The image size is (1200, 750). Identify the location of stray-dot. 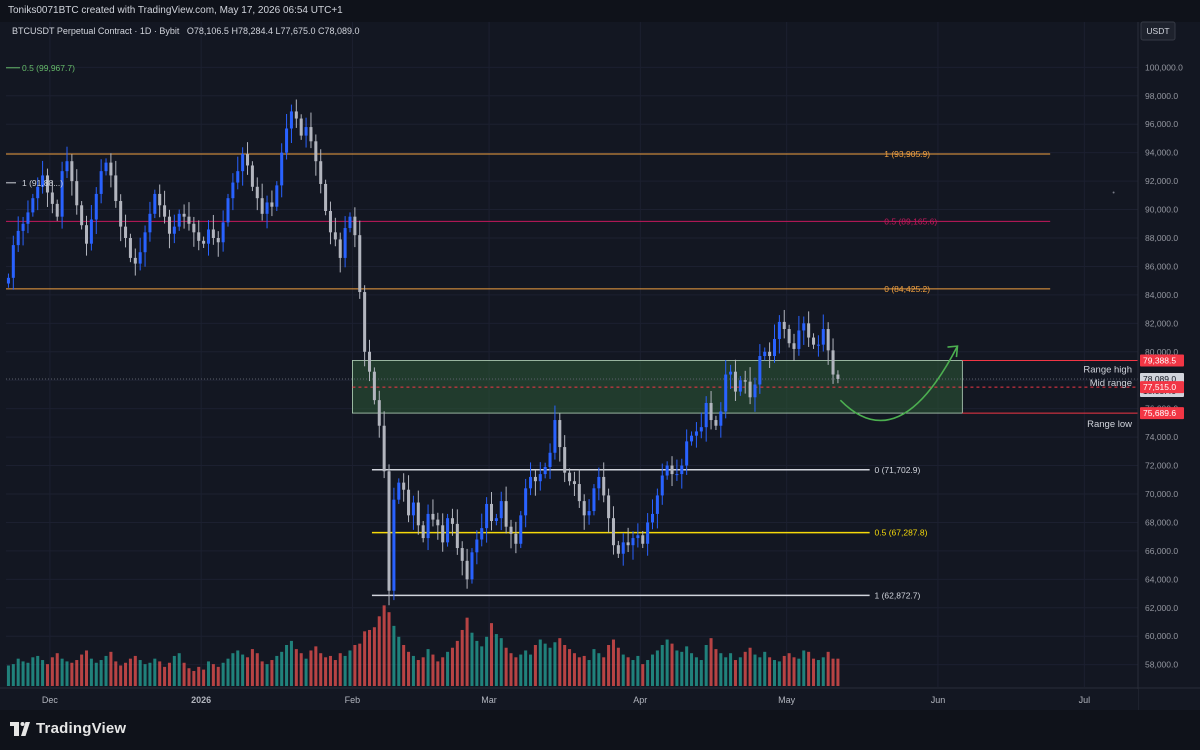
(1113, 192).